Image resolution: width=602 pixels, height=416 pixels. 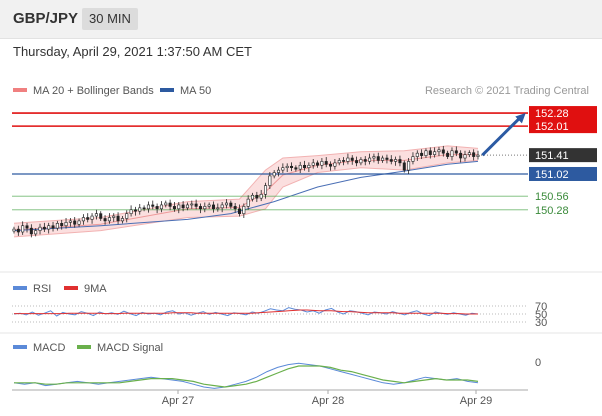 What do you see at coordinates (46, 18) in the screenshot?
I see `instrument-title: GBP/JPY` at bounding box center [46, 18].